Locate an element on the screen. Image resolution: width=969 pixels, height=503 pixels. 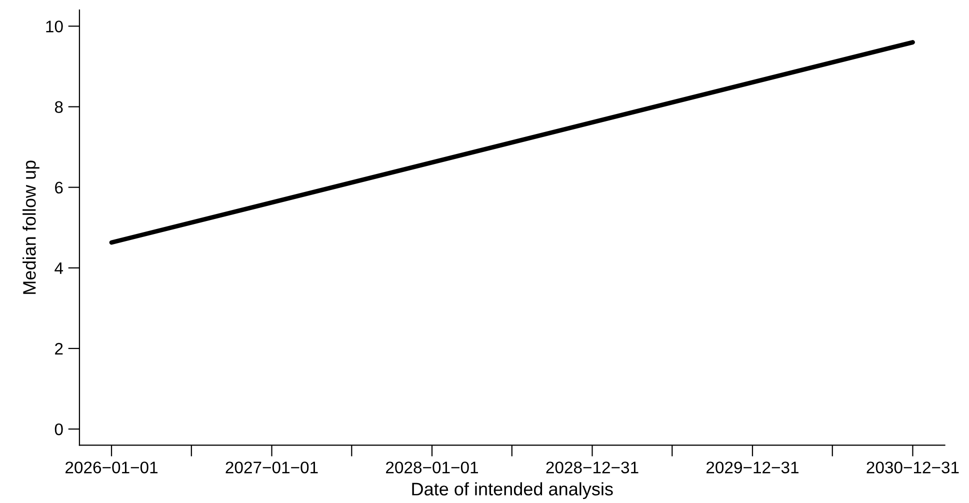
y-tick-label: 8 is located at coordinates (58, 107).